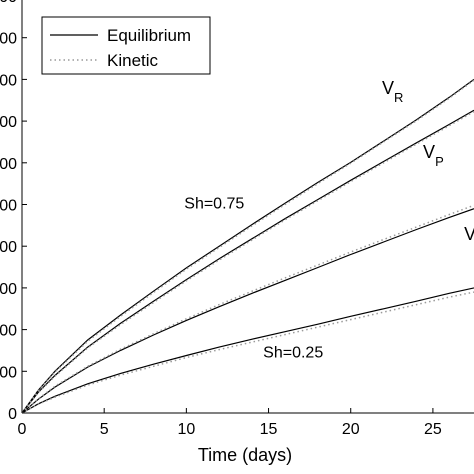 This screenshot has height=474, width=474. What do you see at coordinates (8, 164) in the screenshot?
I see `y-tick-label-600: 00` at bounding box center [8, 164].